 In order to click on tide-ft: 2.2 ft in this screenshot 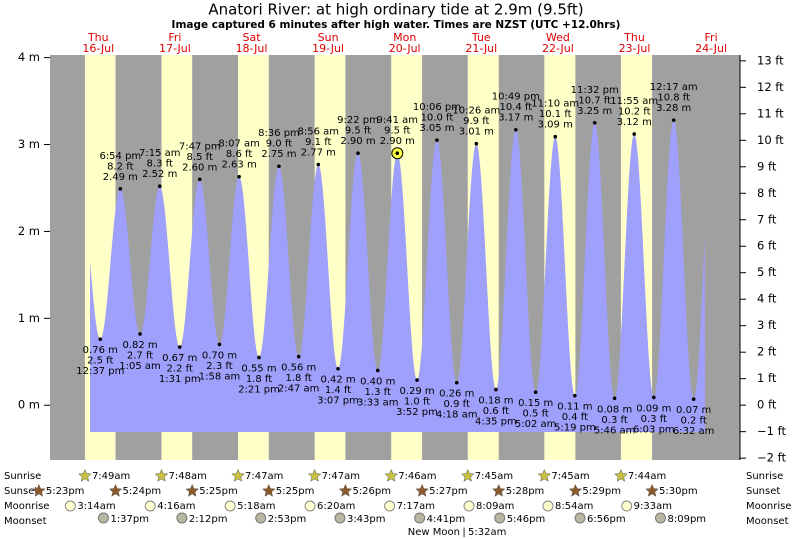, I will do `click(180, 369)`.